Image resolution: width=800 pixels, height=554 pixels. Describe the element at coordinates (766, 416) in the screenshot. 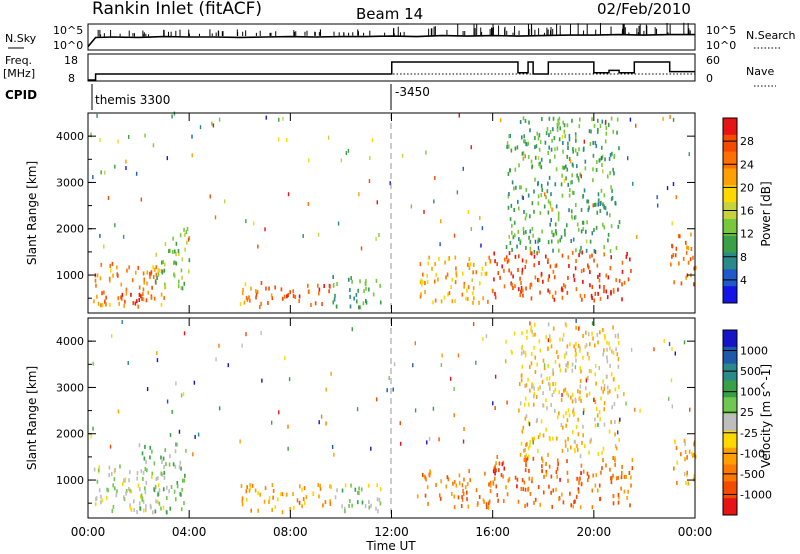

I see `velocity-colorbar-label: Velocity [m s^-1]` at that location.